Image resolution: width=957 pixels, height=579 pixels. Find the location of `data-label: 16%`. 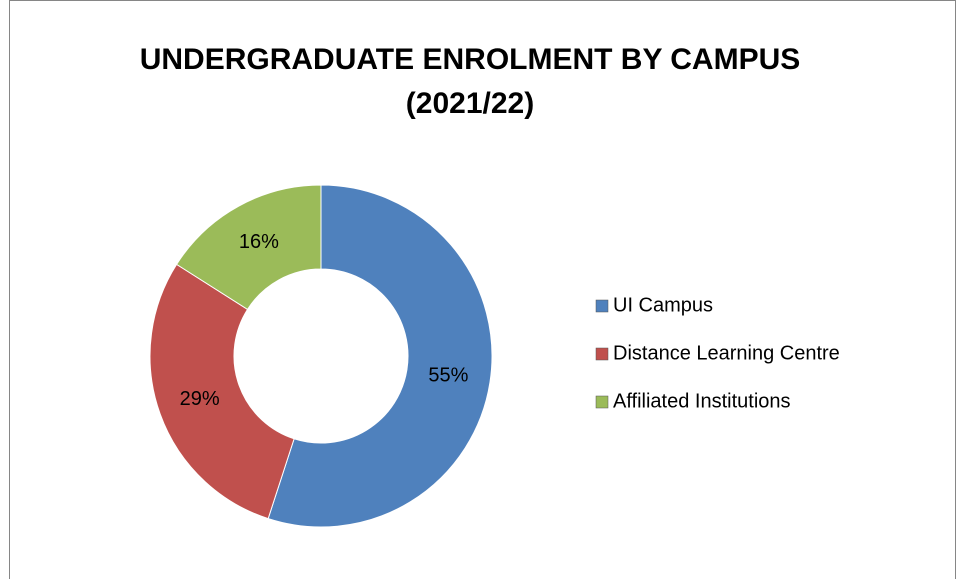

data-label: 16% is located at coordinates (259, 242).